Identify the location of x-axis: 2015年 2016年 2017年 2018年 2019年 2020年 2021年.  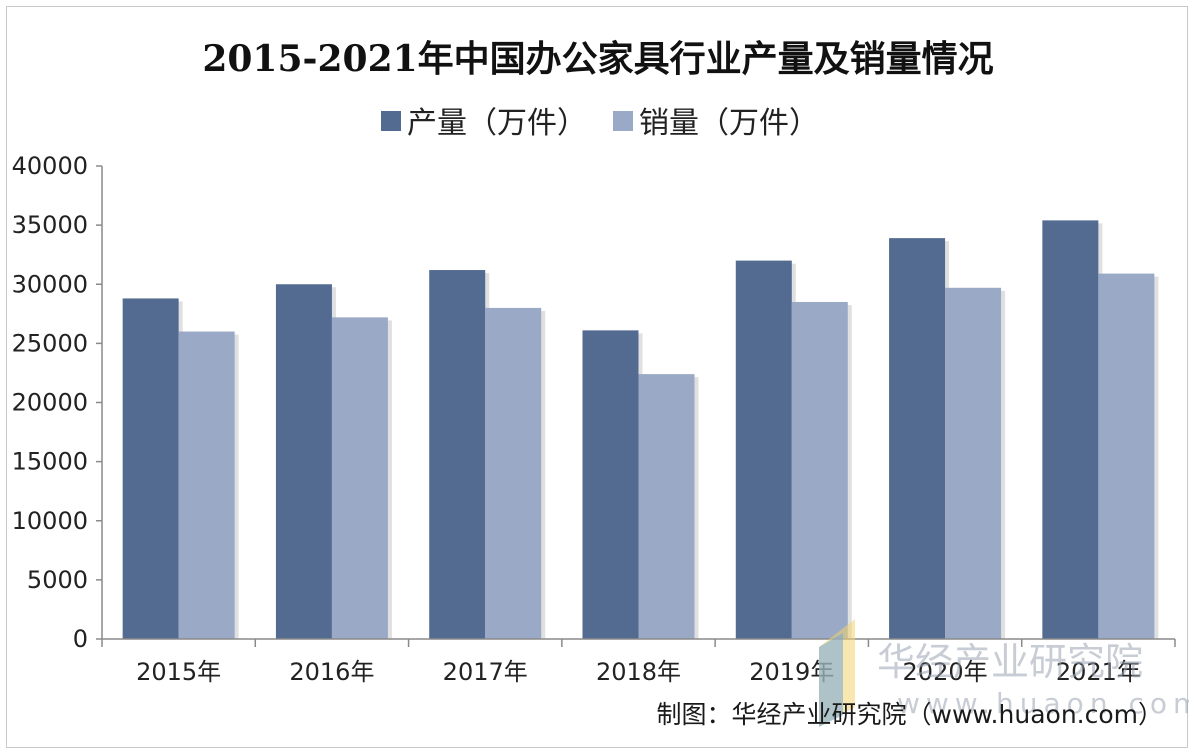
(638, 662).